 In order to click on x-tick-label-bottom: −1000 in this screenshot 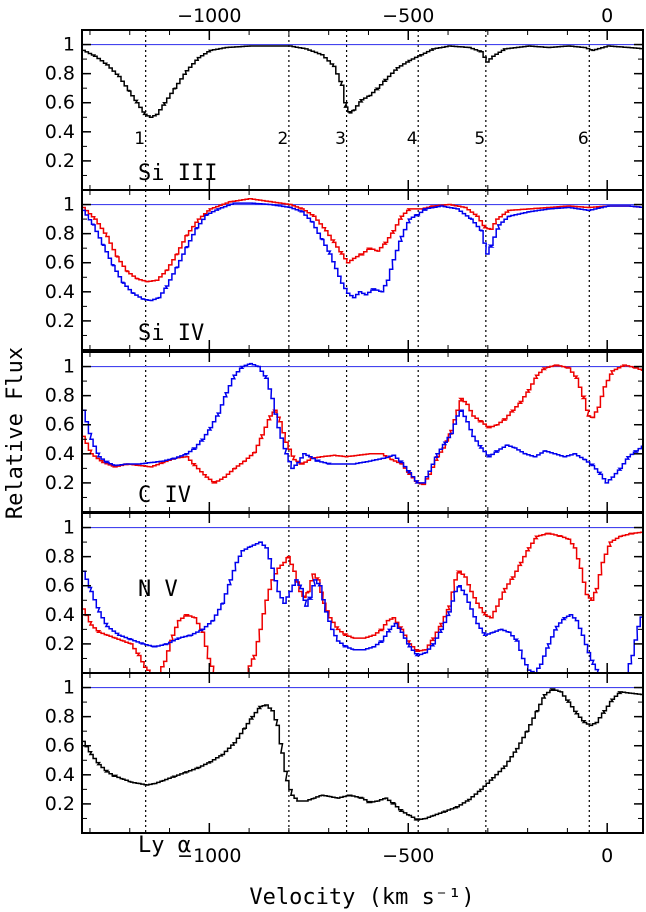, I will do `click(209, 856)`.